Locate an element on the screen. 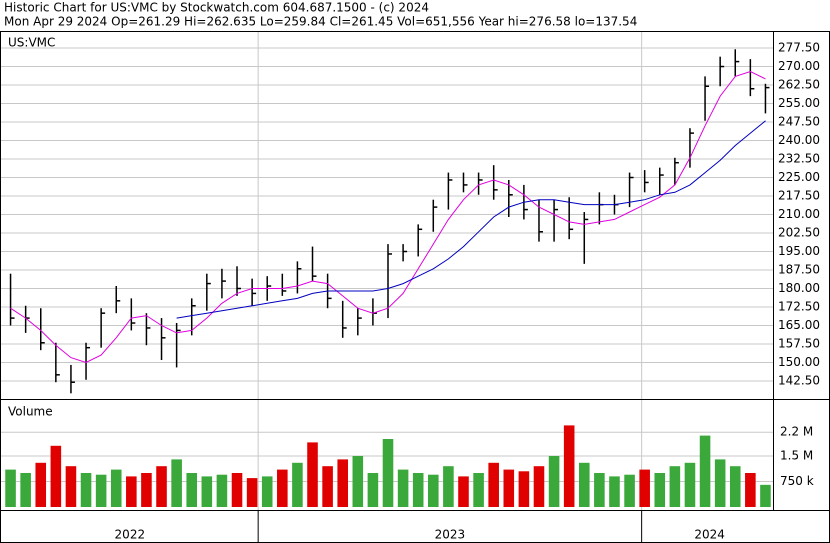 The width and height of the screenshot is (830, 543). y-tick-label: 150.00 is located at coordinates (799, 362).